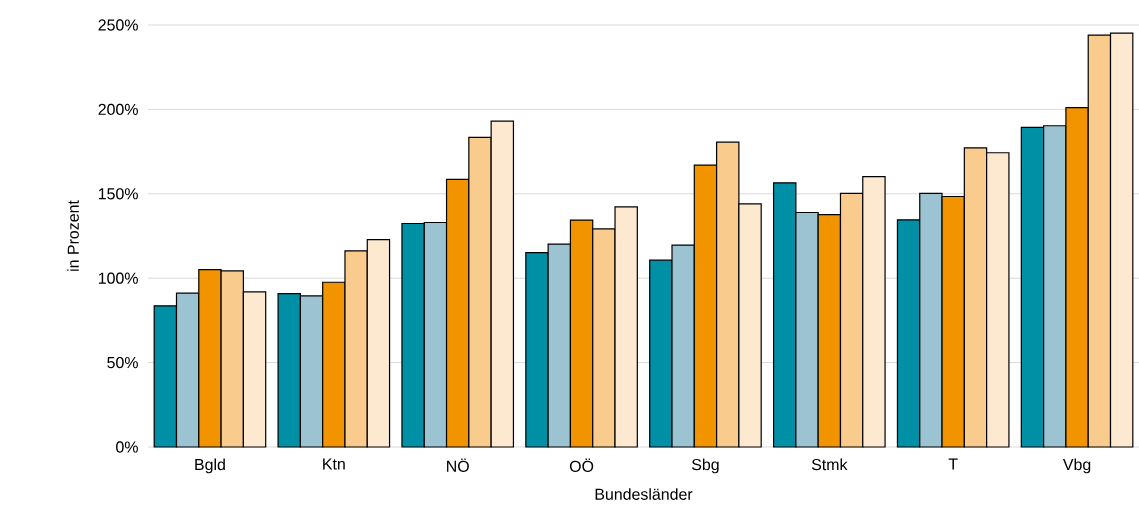  What do you see at coordinates (1076, 466) in the screenshot?
I see `x-tick-label: Vbg` at bounding box center [1076, 466].